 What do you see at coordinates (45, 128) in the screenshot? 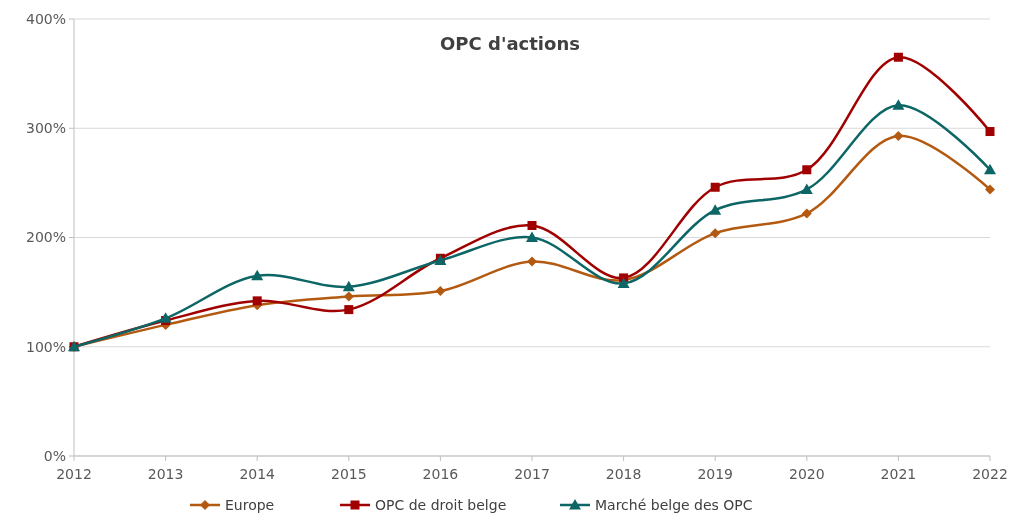
I see `y-tick-label: 300%` at bounding box center [45, 128].